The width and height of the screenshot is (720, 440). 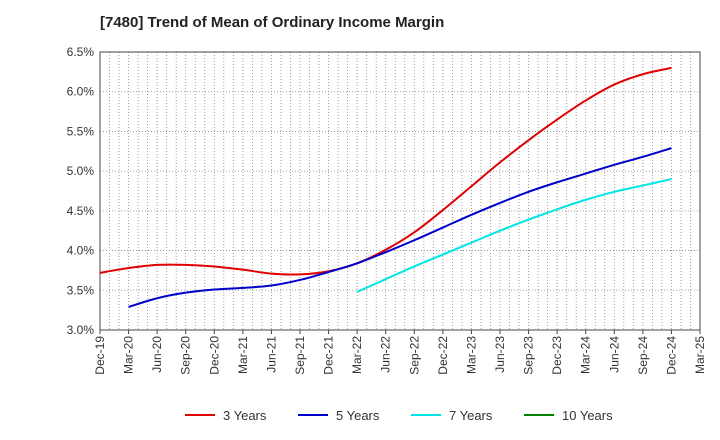 What do you see at coordinates (643, 355) in the screenshot?
I see `x-tick-label: Sep-24` at bounding box center [643, 355].